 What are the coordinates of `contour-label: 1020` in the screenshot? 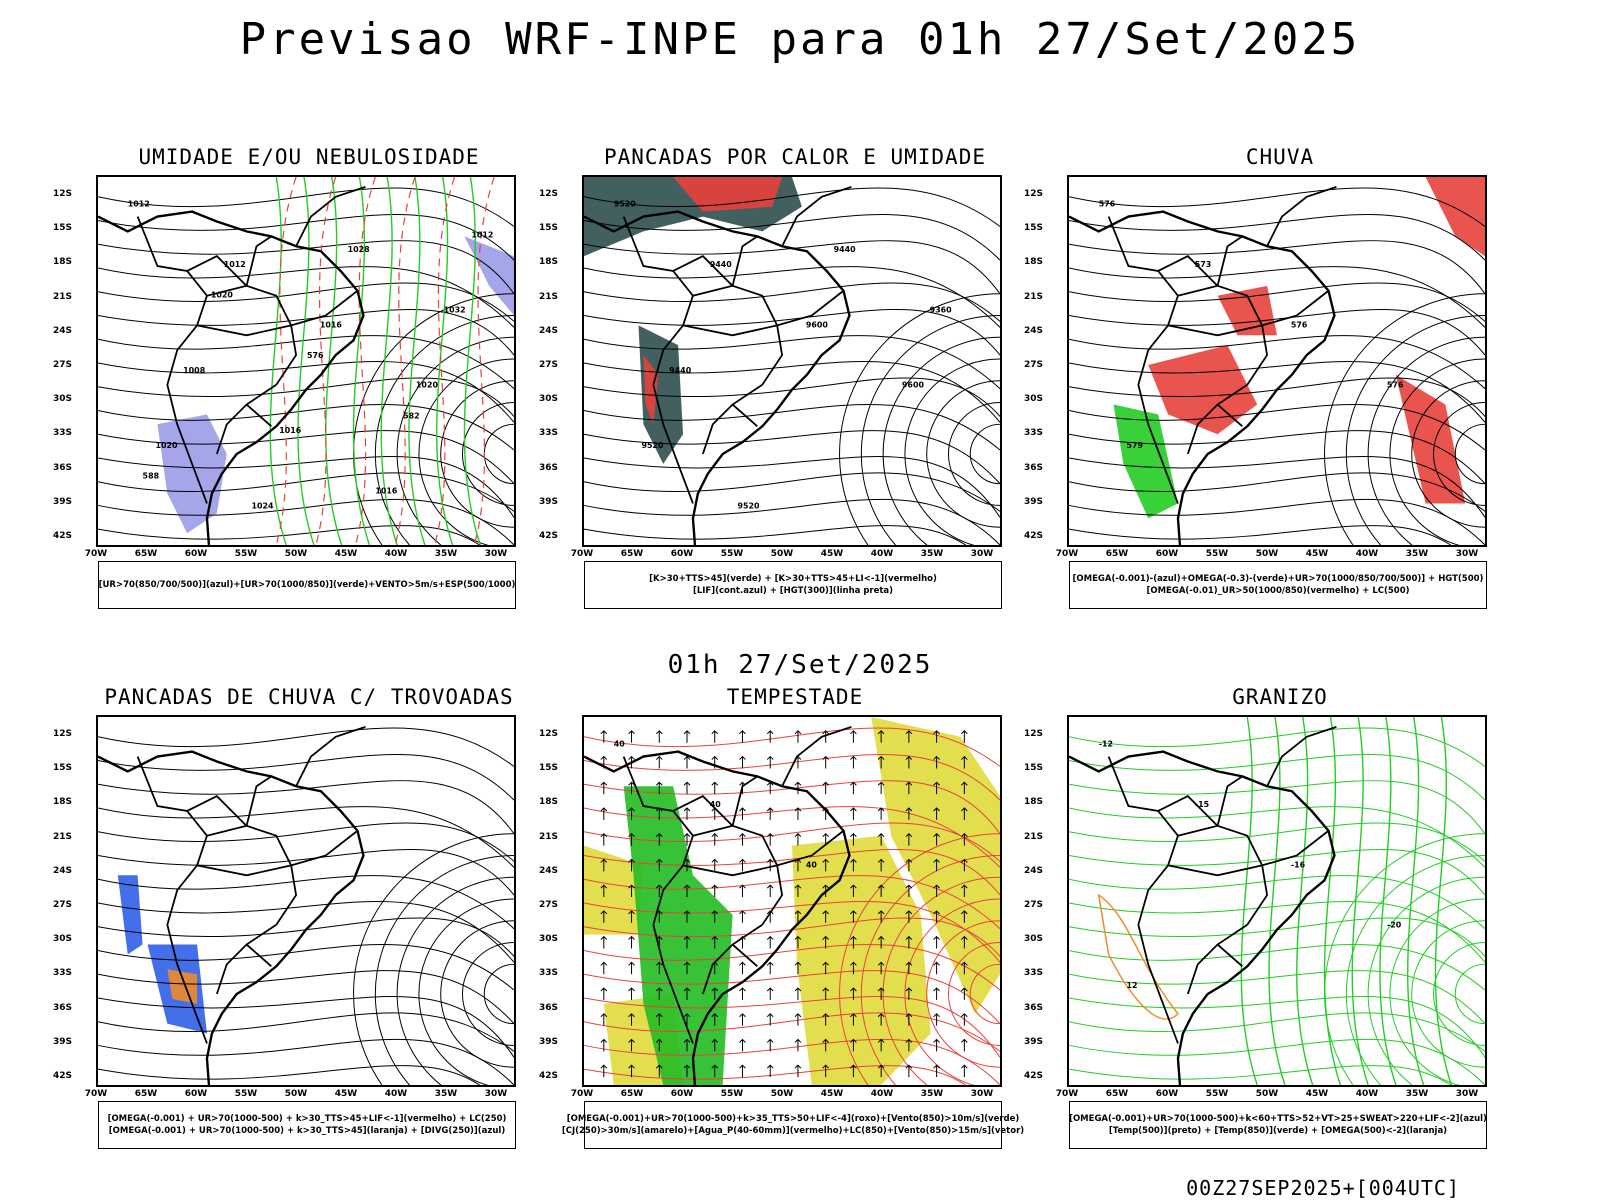 It's located at (222, 295).